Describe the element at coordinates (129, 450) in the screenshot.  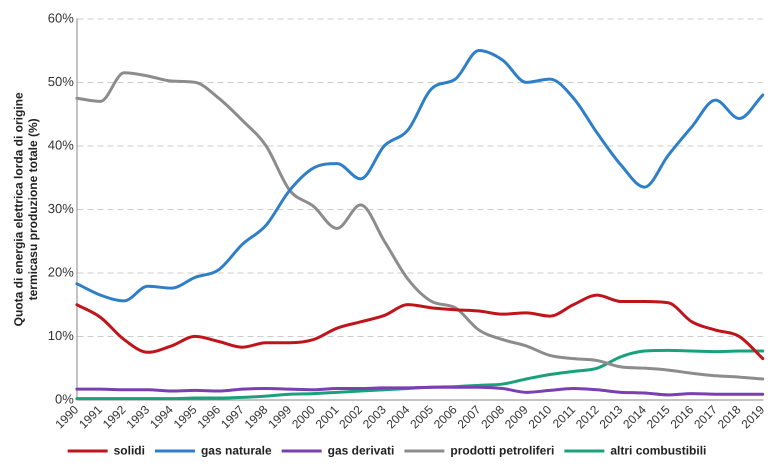
I see `legend-label: solidi` at that location.